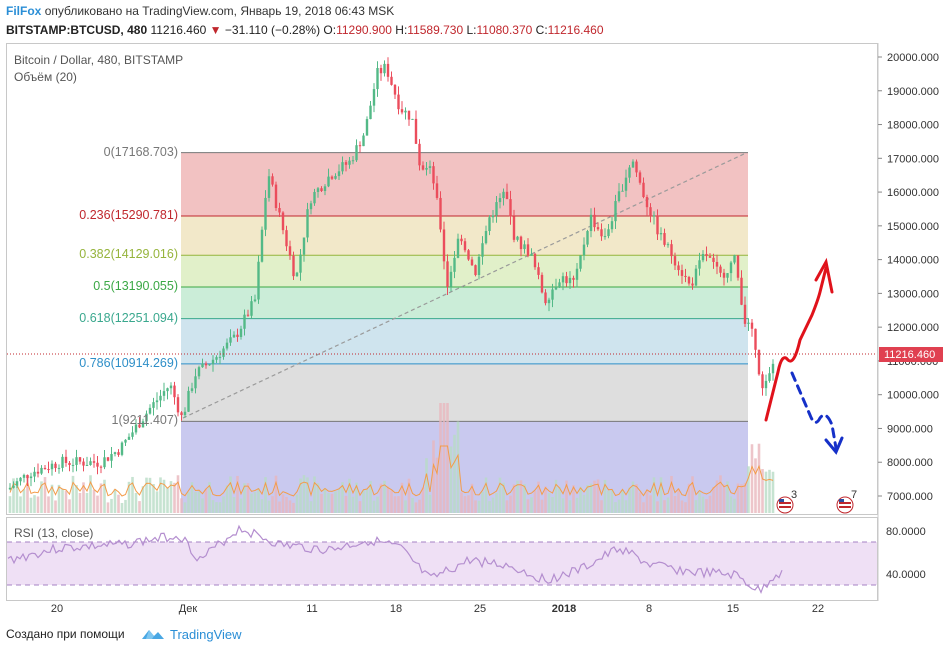 This screenshot has width=949, height=655. I want to click on forecast-down-arrow, so click(814, 410).